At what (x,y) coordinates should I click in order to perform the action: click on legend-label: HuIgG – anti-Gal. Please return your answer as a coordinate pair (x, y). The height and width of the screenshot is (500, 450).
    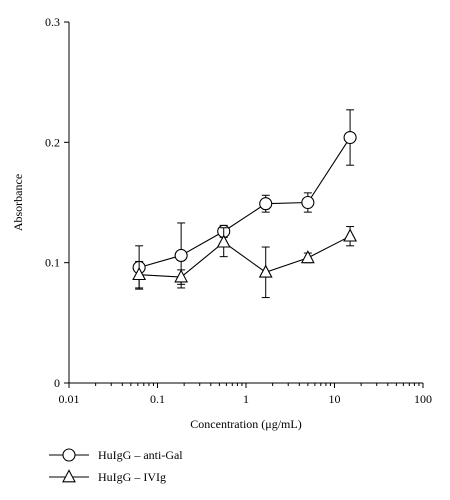
    Looking at the image, I should click on (140, 455).